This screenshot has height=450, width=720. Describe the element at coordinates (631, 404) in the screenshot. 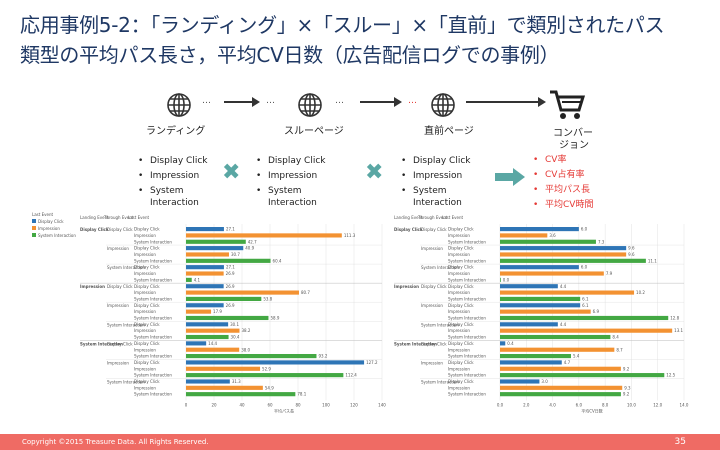

I see `x-tick-label: 10.0` at that location.